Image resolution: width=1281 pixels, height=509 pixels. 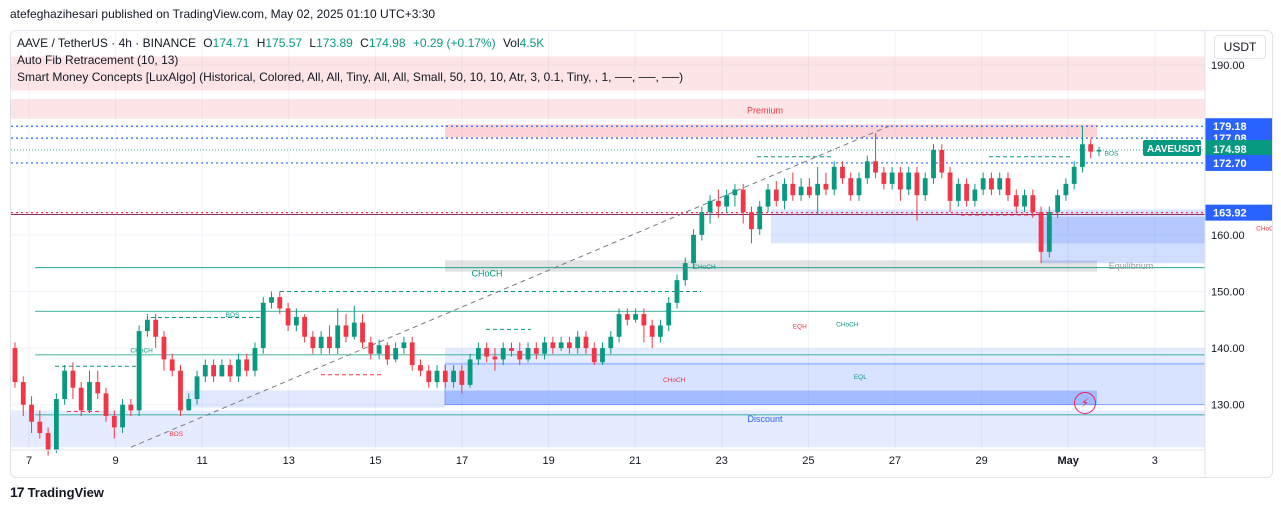 I want to click on premium-zone, so click(x=608, y=108).